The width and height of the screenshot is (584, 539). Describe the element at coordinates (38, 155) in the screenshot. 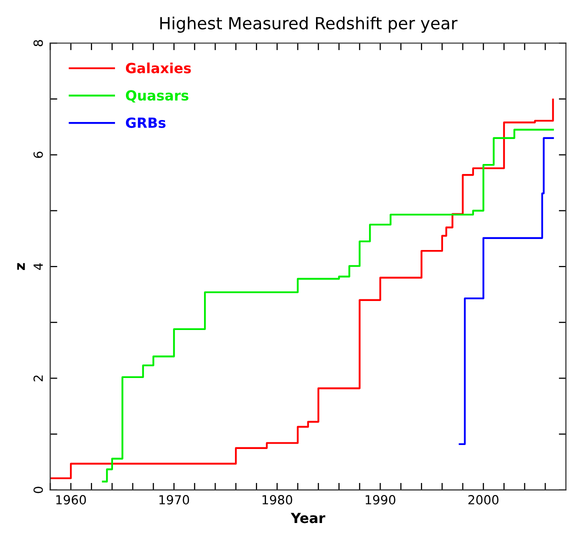

I see `y-tick-label: 6` at that location.